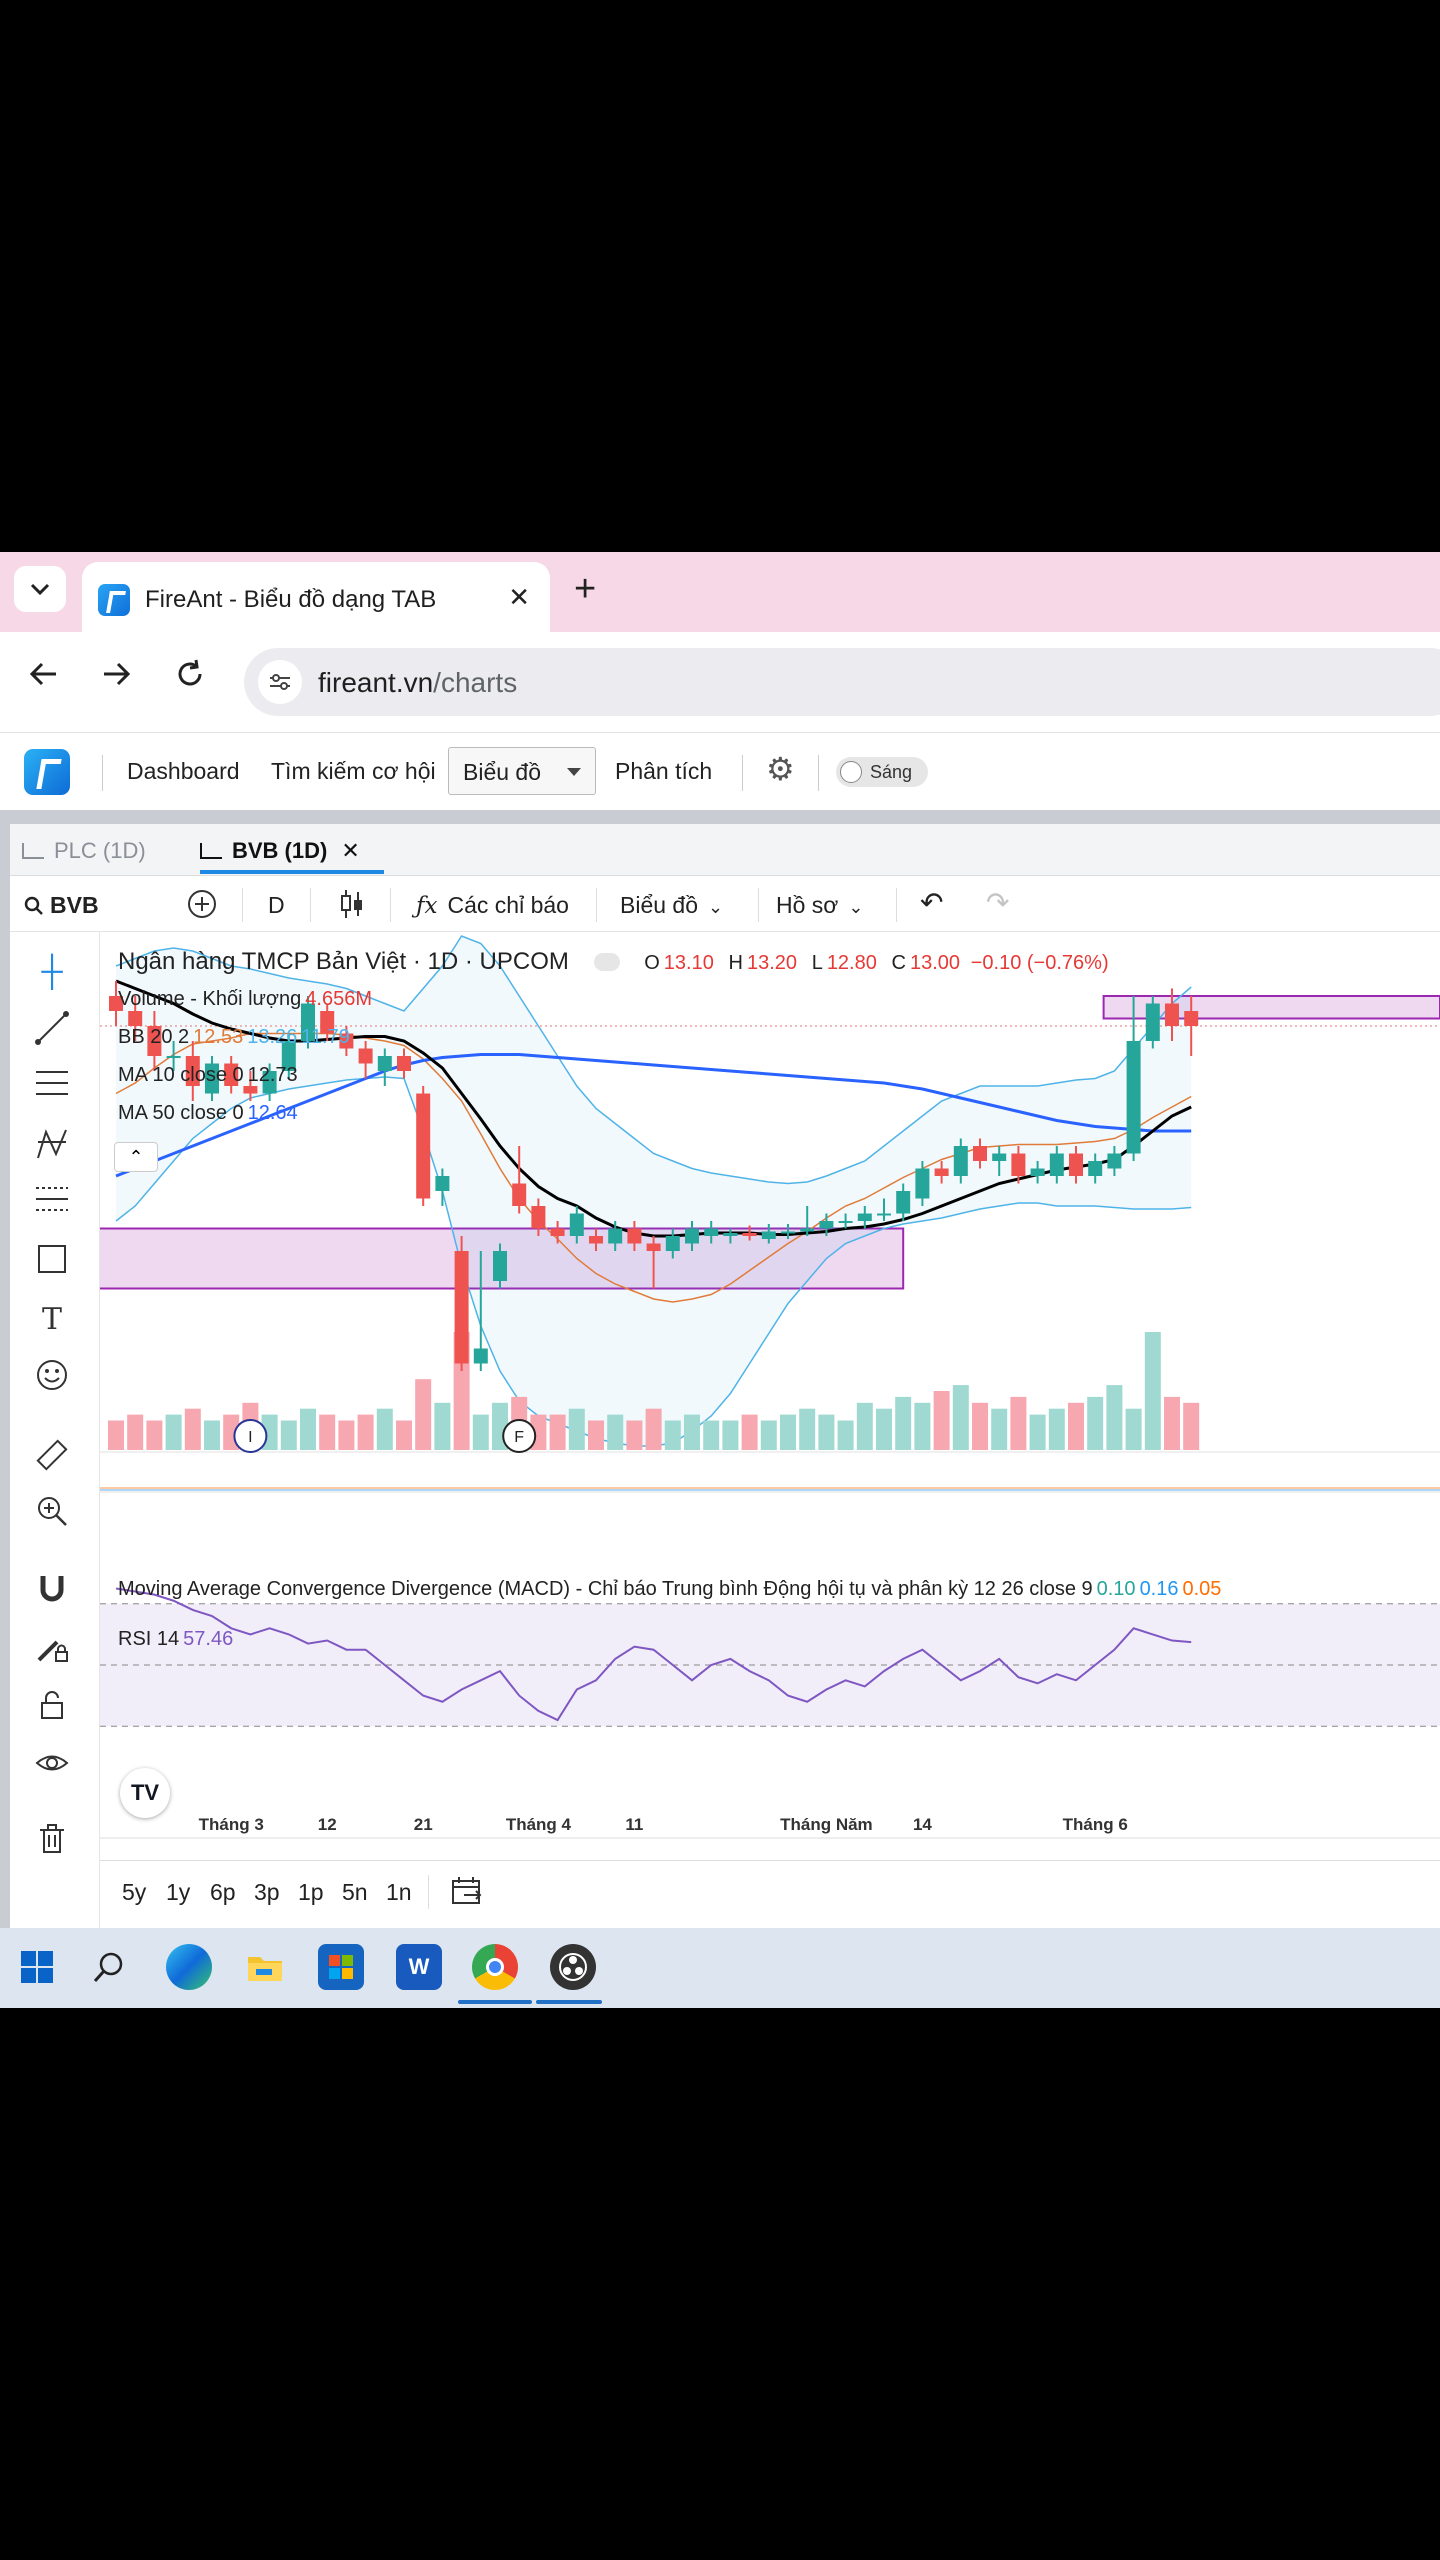 The height and width of the screenshot is (2560, 1440). I want to click on theme-toggle: Sáng, so click(882, 772).